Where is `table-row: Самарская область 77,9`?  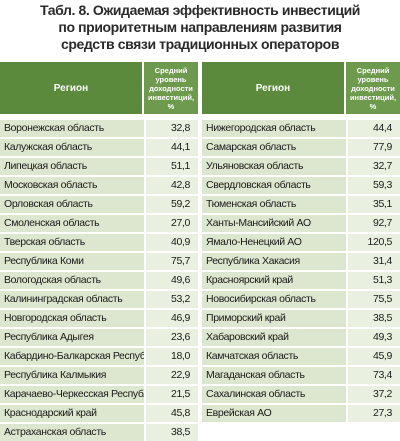
table-row: Самарская область 77,9 is located at coordinates (301, 147).